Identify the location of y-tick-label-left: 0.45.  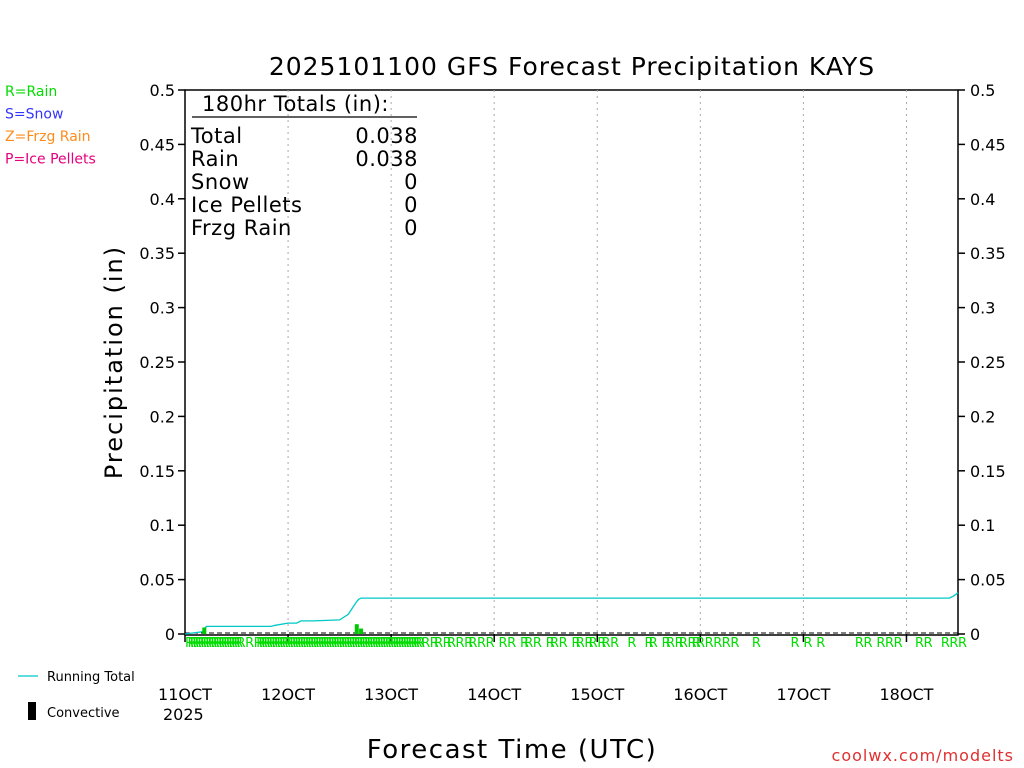
(157, 144).